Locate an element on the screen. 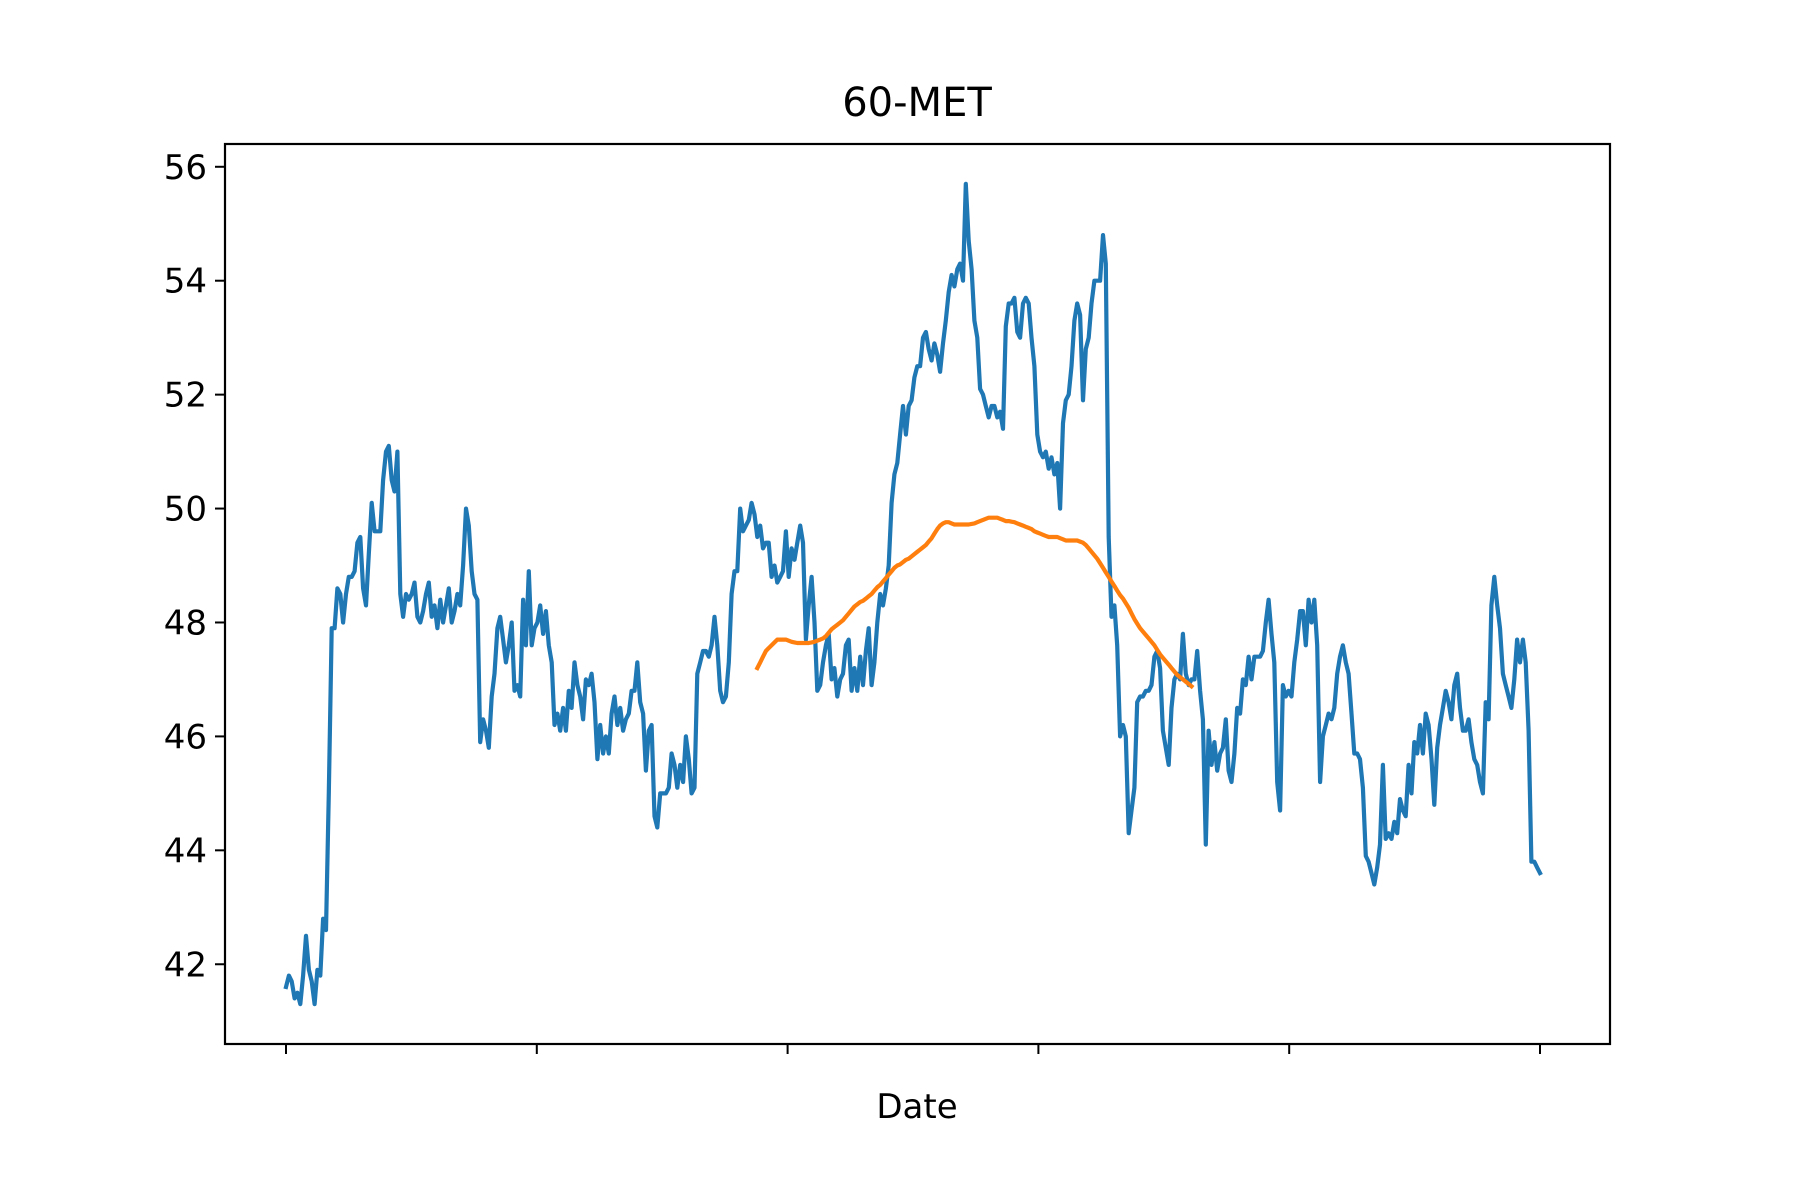 The width and height of the screenshot is (1800, 1200). y-tick-label: 42 is located at coordinates (185, 965).